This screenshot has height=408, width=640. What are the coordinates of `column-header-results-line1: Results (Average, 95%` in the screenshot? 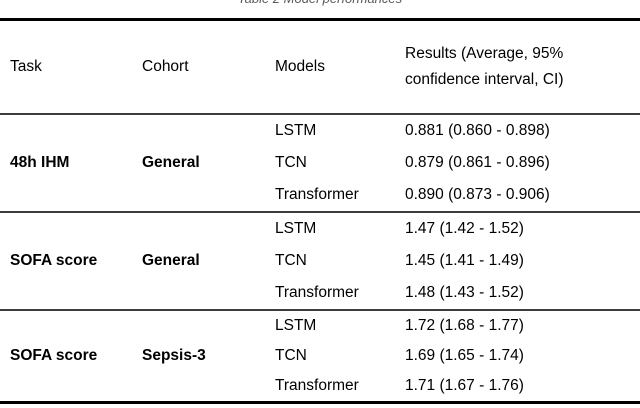 It's located at (484, 53).